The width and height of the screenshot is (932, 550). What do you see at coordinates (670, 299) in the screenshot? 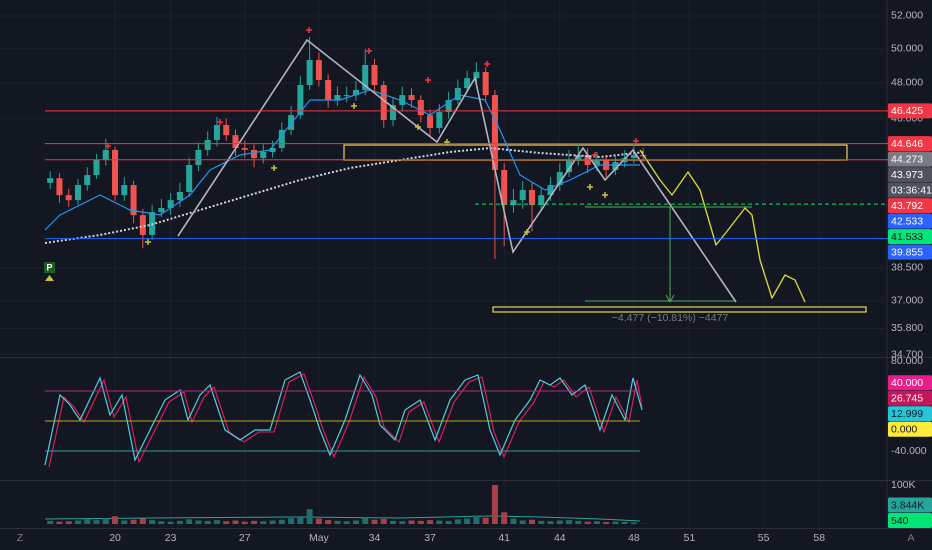
I see `arrow-head` at bounding box center [670, 299].